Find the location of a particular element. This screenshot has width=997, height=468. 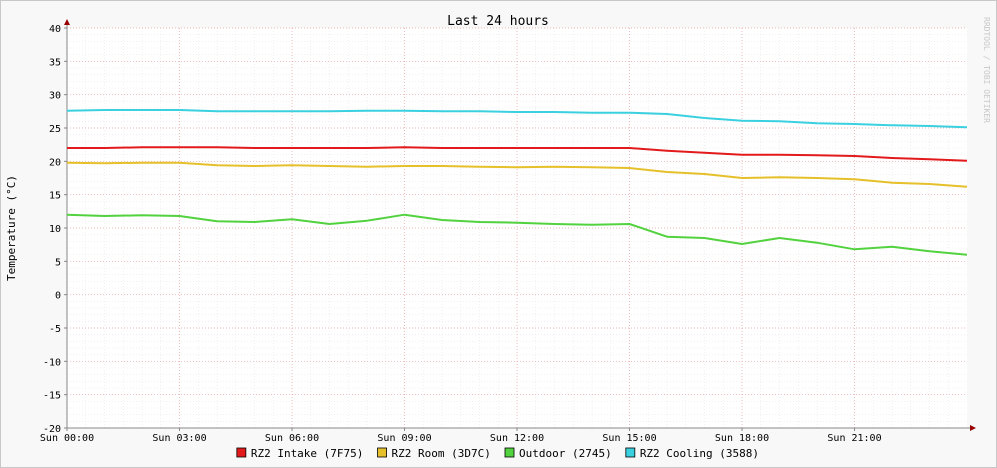

y-tick-label: -10 is located at coordinates (52, 362).